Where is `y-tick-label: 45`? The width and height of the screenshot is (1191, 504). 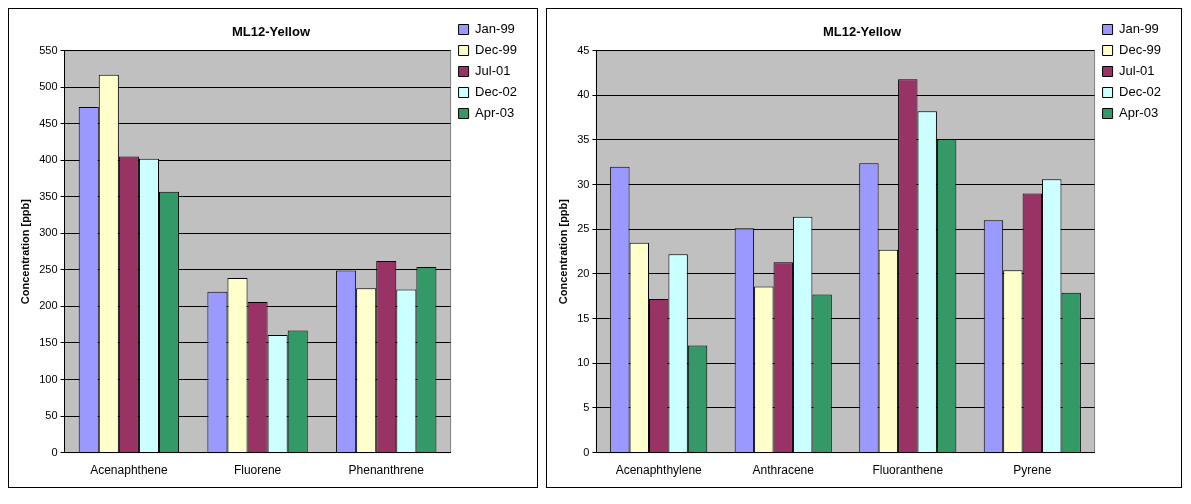 y-tick-label: 45 is located at coordinates (583, 49).